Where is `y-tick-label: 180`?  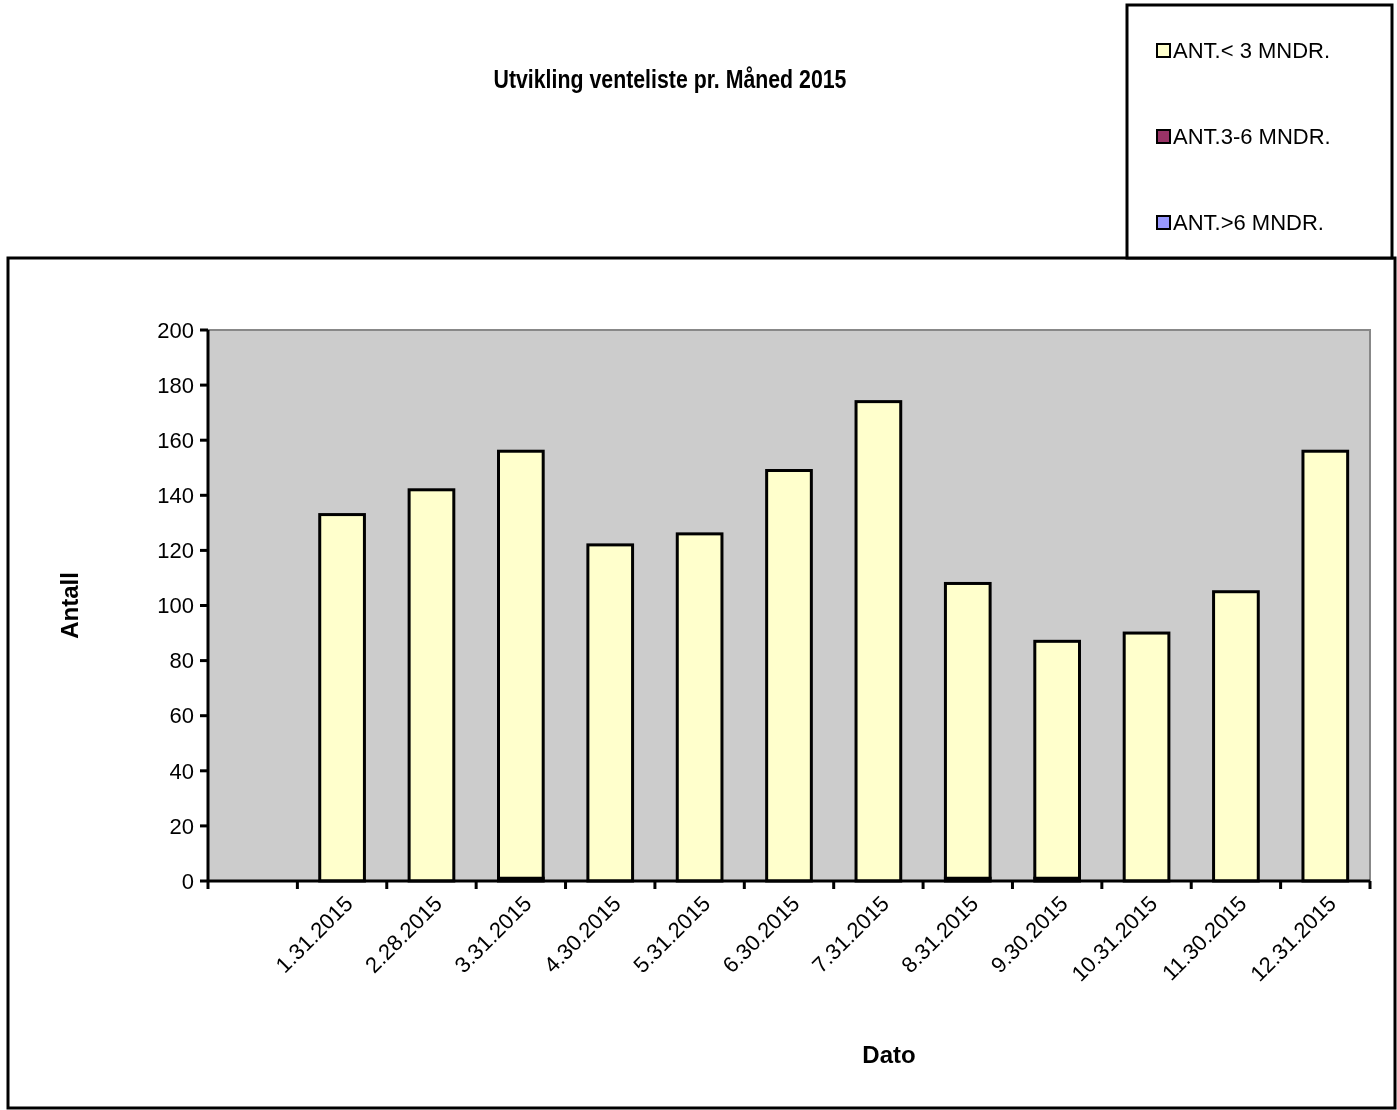
y-tick-label: 180 is located at coordinates (175, 385).